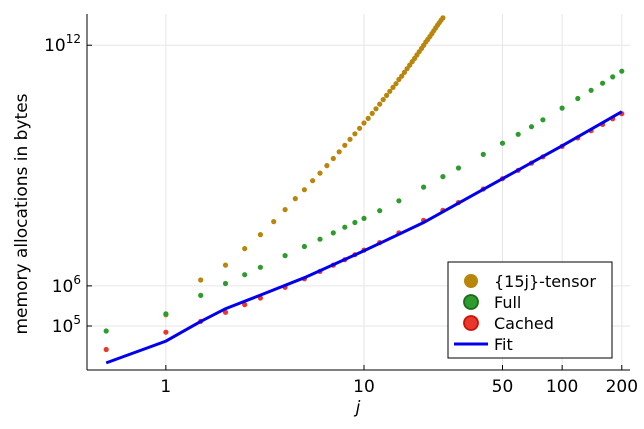  What do you see at coordinates (165, 387) in the screenshot?
I see `x-tick-label: 1` at bounding box center [165, 387].